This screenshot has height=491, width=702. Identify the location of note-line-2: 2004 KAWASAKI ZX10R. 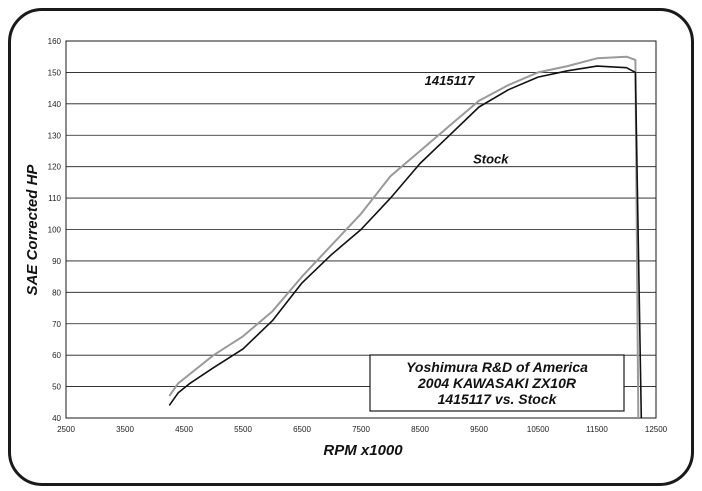
(497, 383).